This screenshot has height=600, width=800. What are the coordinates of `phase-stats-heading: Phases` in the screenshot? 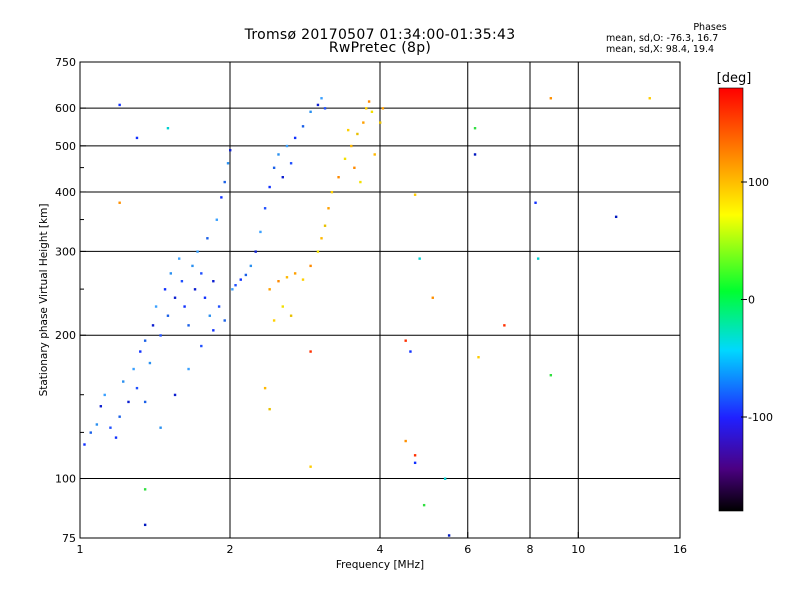 It's located at (710, 27).